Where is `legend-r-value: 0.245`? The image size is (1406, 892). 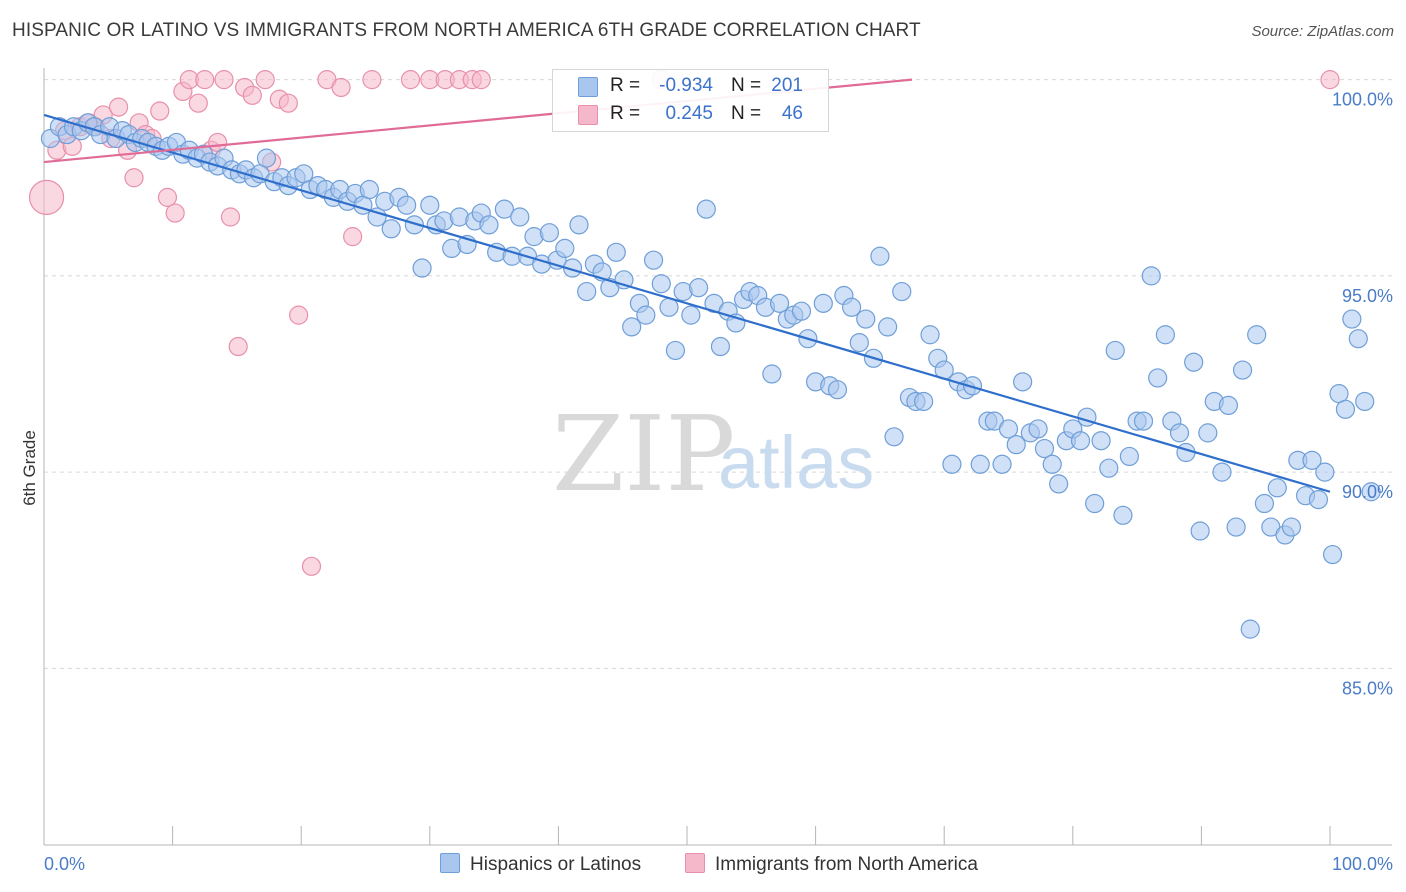 legend-r-value: 0.245 is located at coordinates (689, 113).